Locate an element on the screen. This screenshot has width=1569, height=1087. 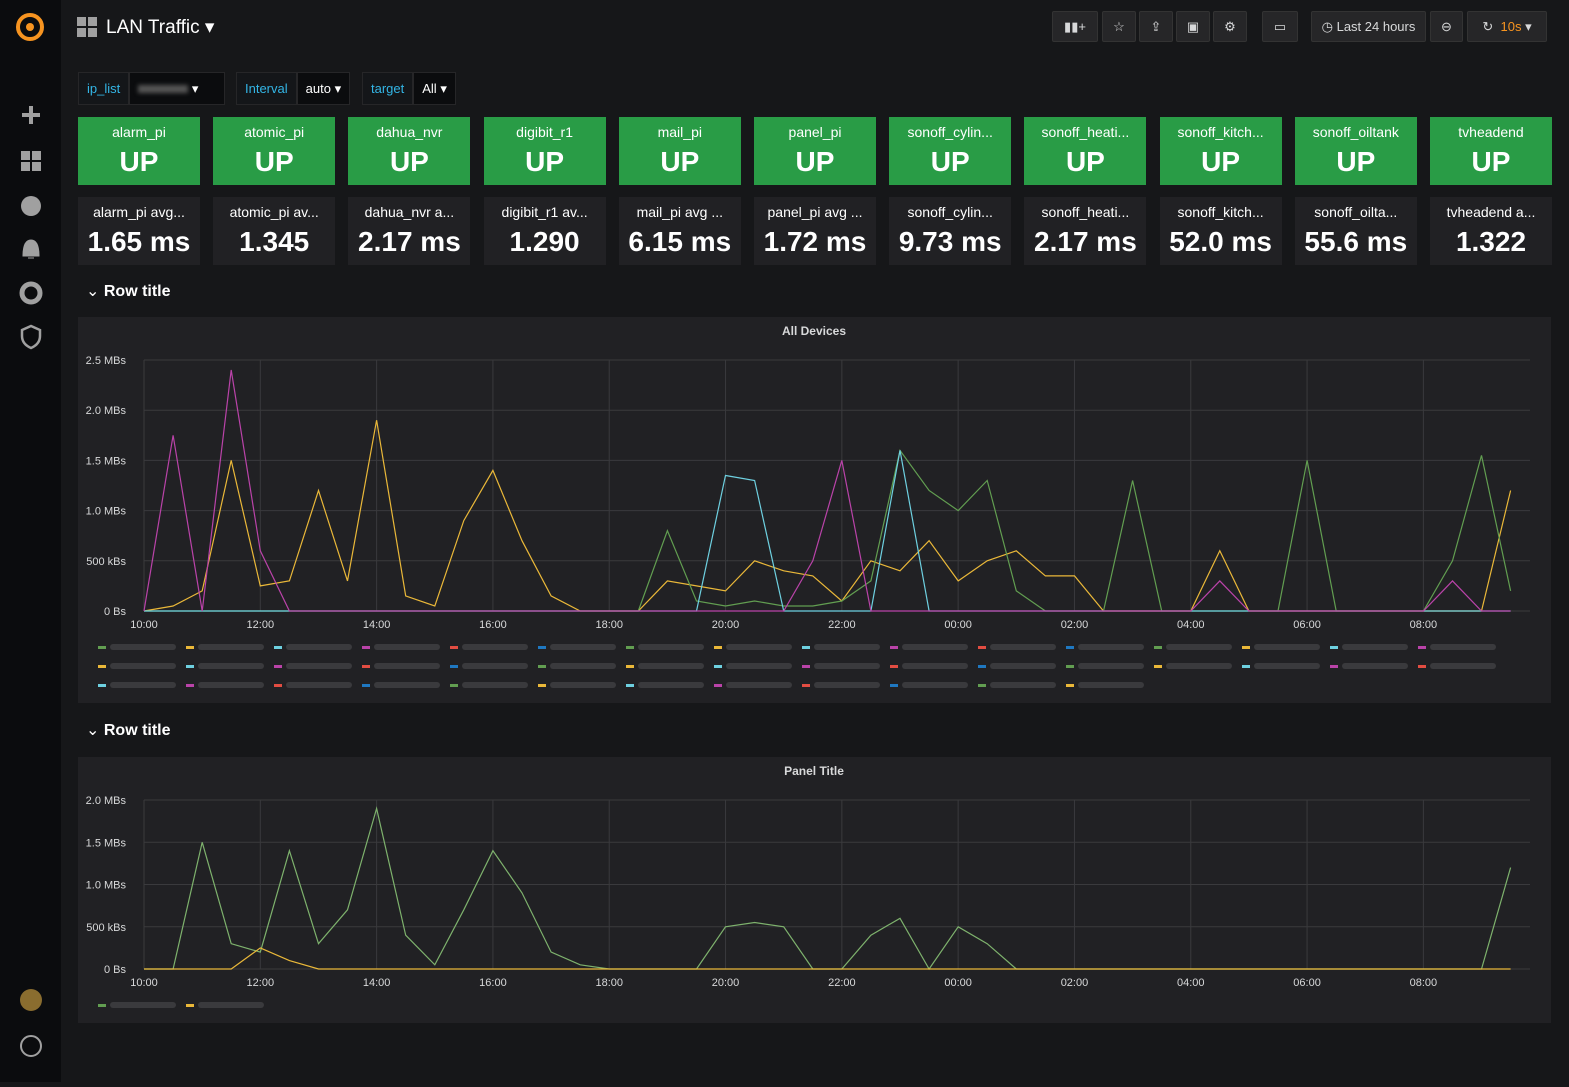
refresh: ↻ 10s ▾ is located at coordinates (1507, 26).